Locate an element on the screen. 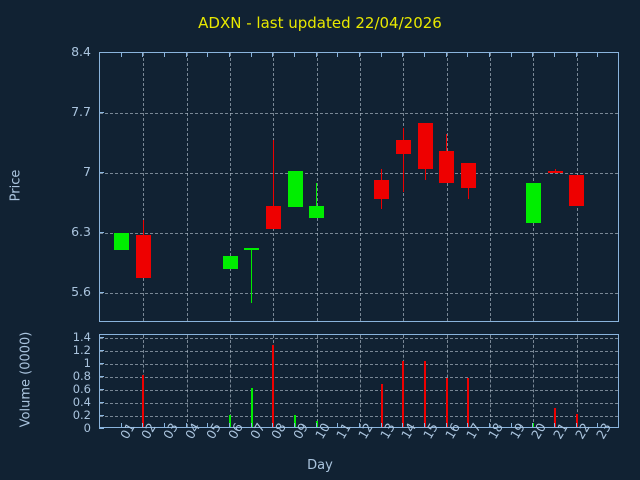  volume-ytick-label: 0.6 is located at coordinates (81, 389).